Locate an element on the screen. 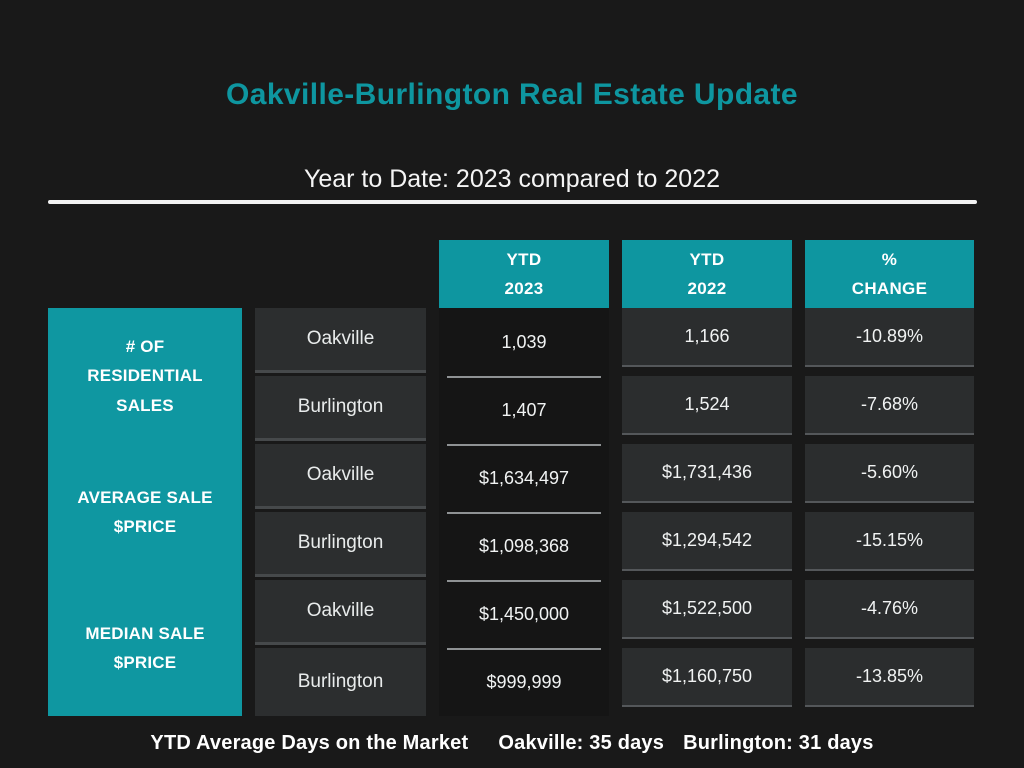  metric-label-average-sale-price: AVERAGE SALE $PRICE is located at coordinates (145, 512).